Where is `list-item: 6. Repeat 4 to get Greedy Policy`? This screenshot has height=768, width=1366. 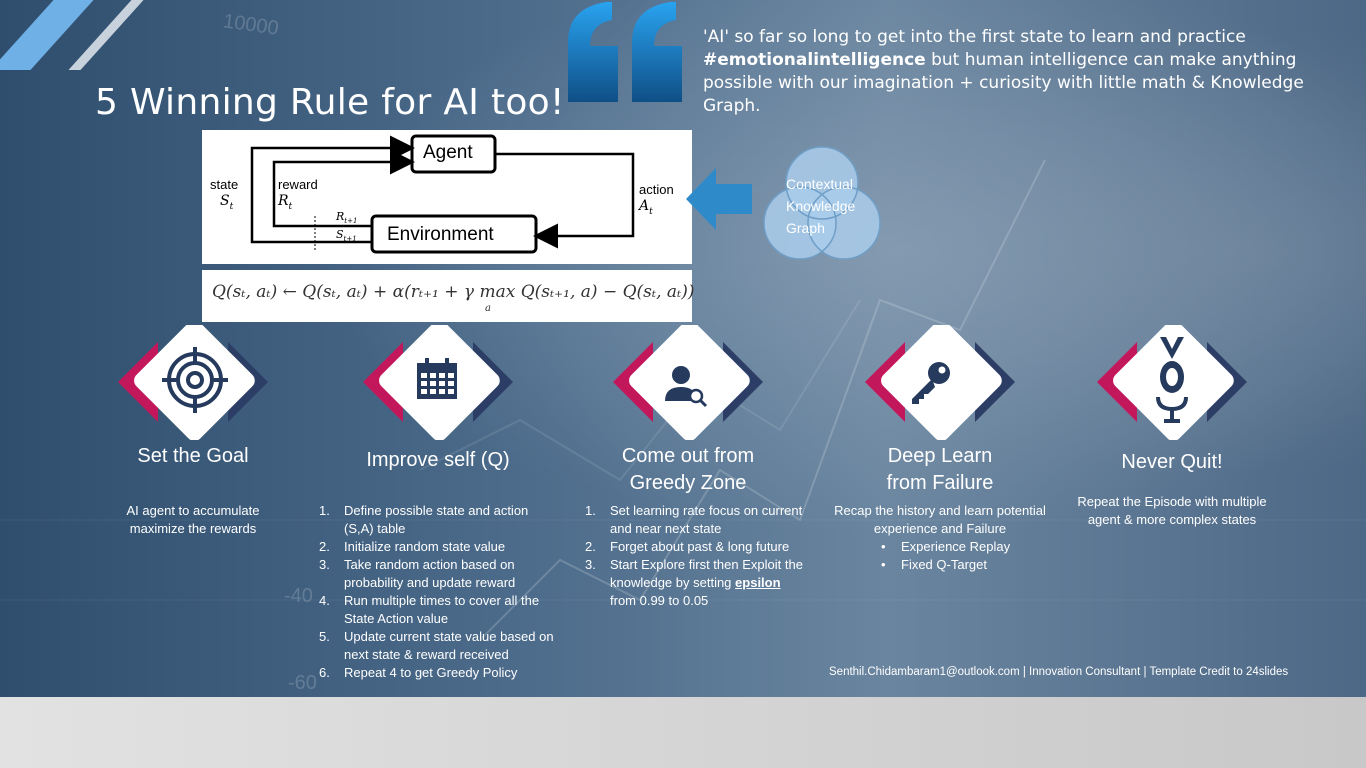
list-item: 6. Repeat 4 to get Greedy Policy is located at coordinates (418, 672).